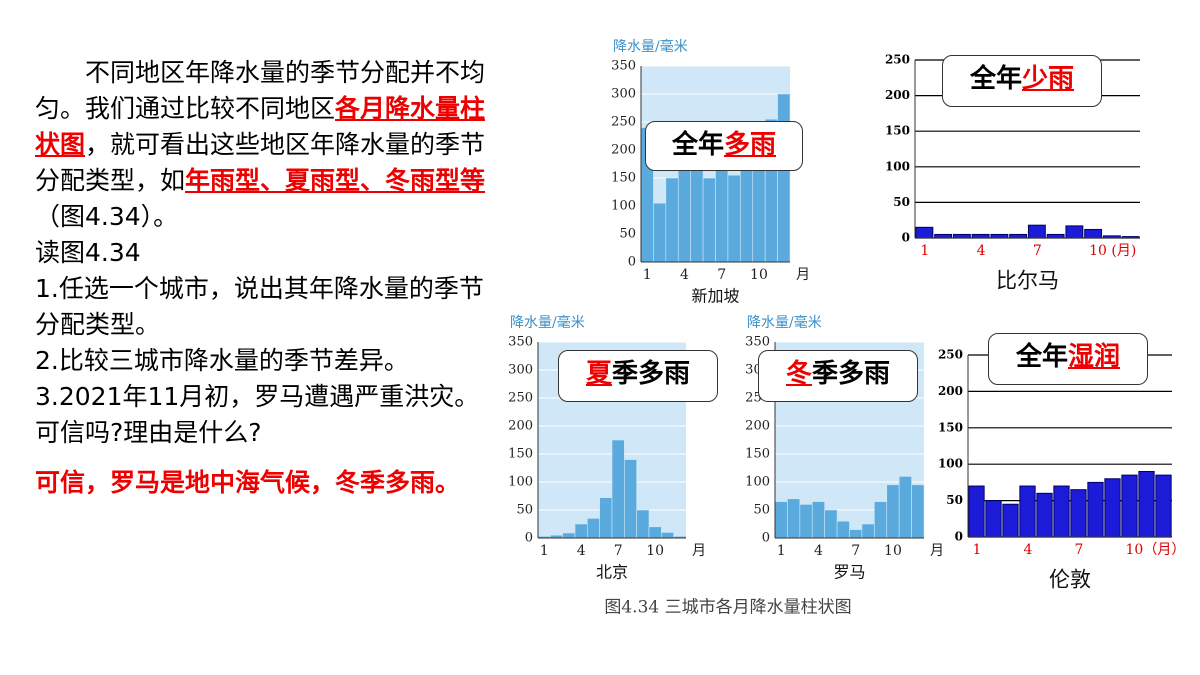 The height and width of the screenshot is (675, 1200). What do you see at coordinates (1027, 281) in the screenshot?
I see `chart-title: 比尔马` at bounding box center [1027, 281].